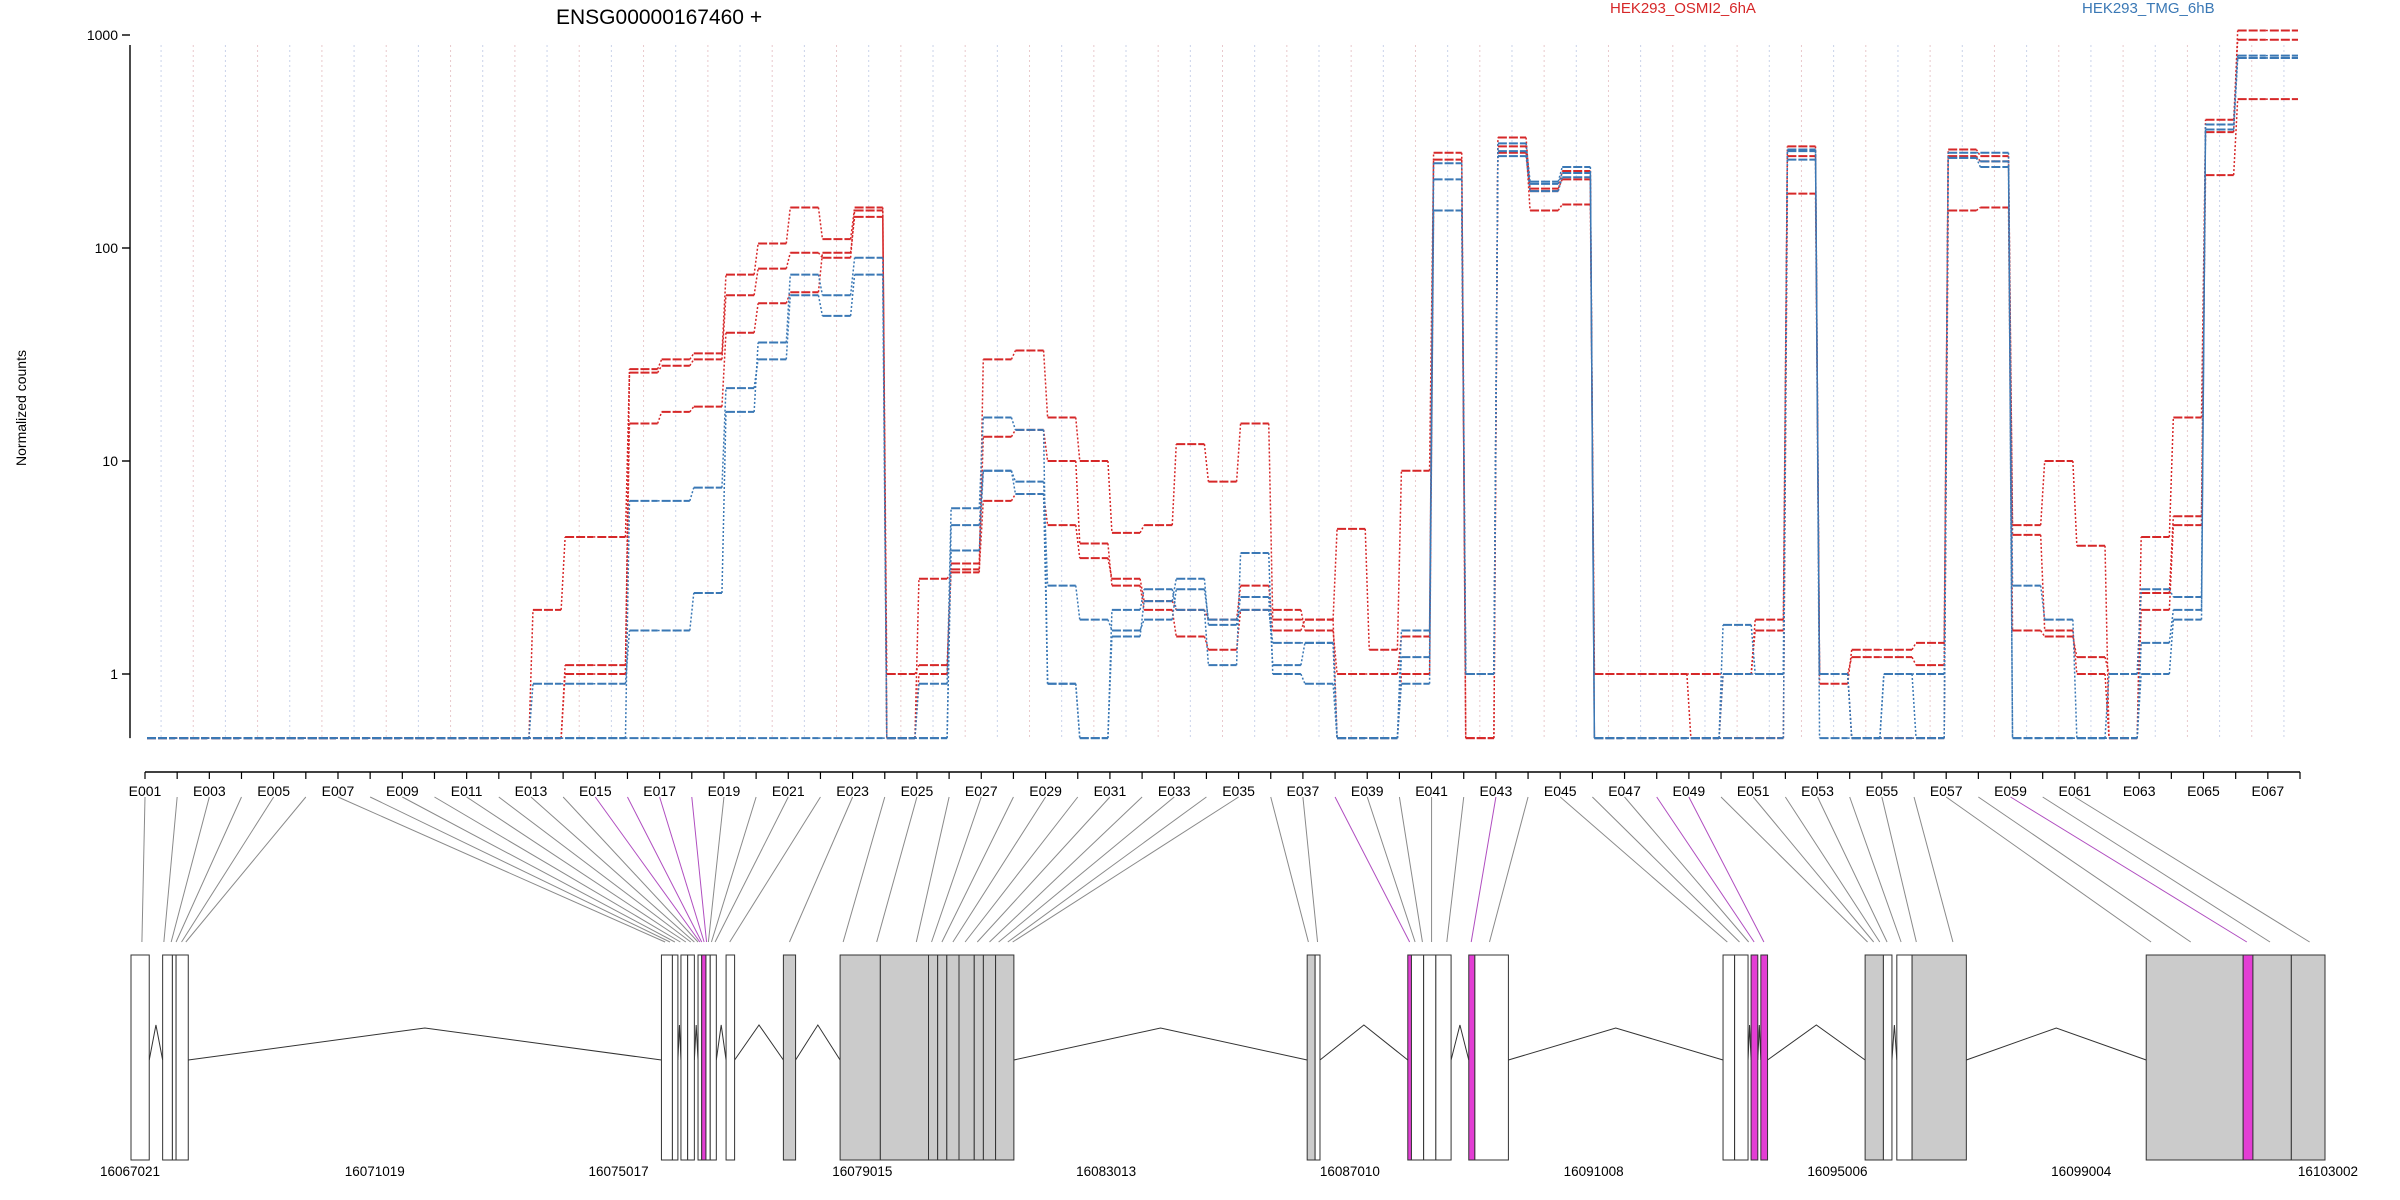 Image resolution: width=2400 pixels, height=1200 pixels. I want to click on series-2-step-E061, so click(2107, 642).